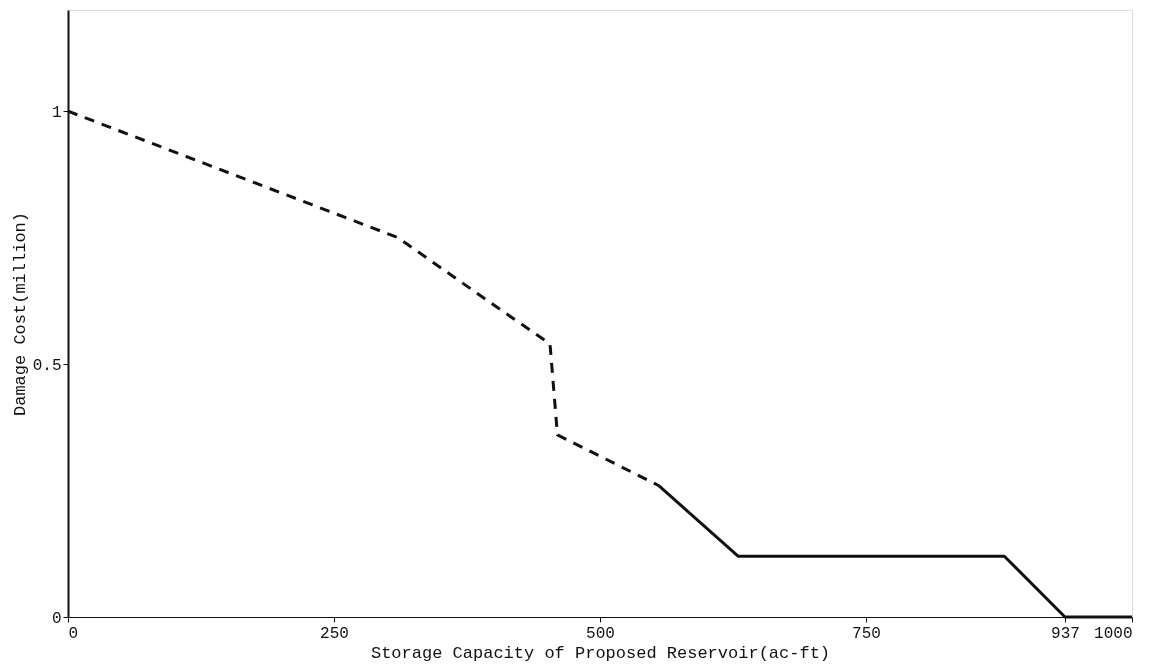 This screenshot has height=670, width=1164. Describe the element at coordinates (20, 314) in the screenshot. I see `y-axis-title: Damage Cost(million)` at that location.